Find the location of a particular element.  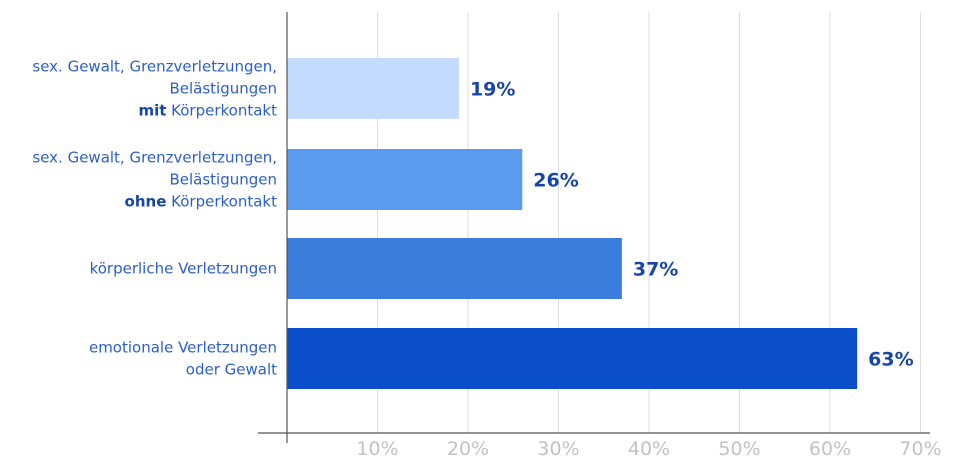

x-tick-label: 40% is located at coordinates (649, 448).